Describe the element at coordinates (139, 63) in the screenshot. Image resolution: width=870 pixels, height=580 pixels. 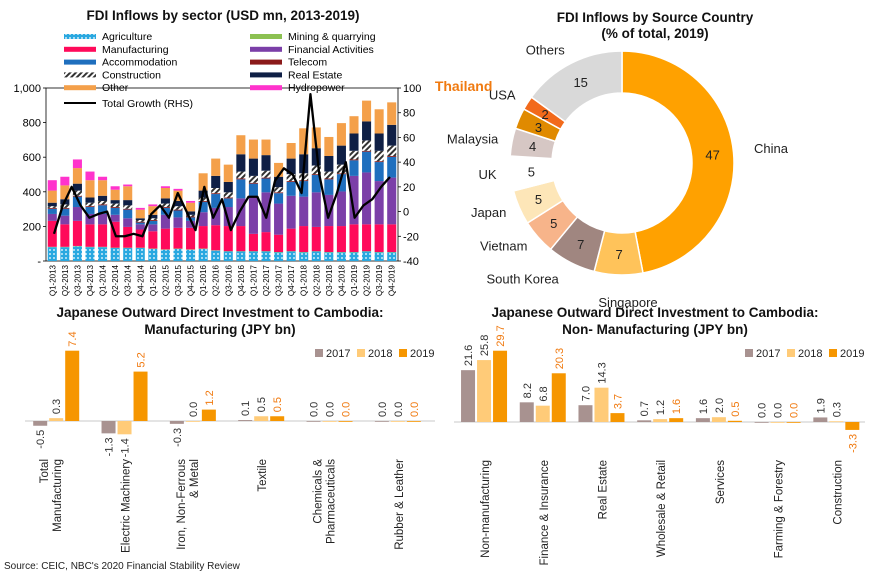
I see `legend-label: Accommodation` at that location.